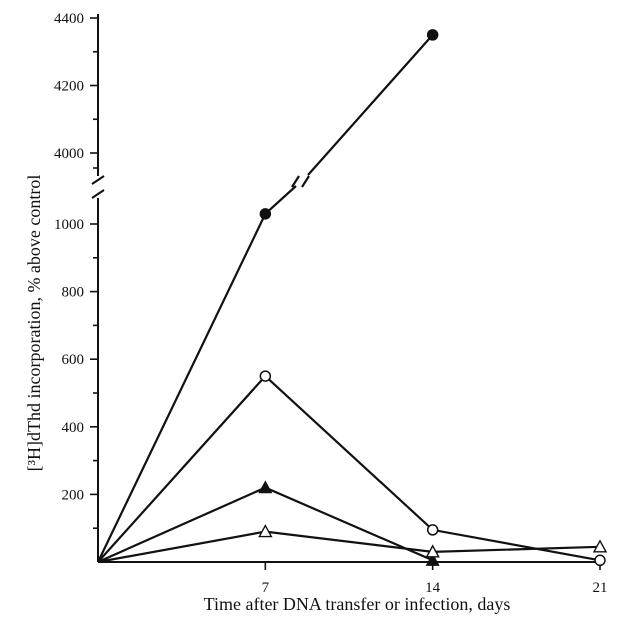 This screenshot has height=629, width=617. I want to click on y-tick-label: 800, so click(73, 293).